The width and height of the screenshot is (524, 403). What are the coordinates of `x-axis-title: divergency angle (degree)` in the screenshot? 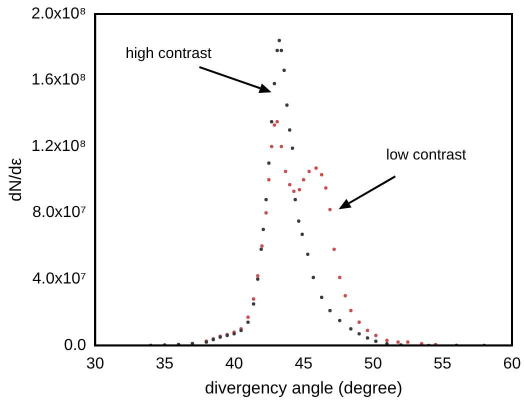 It's located at (303, 388).